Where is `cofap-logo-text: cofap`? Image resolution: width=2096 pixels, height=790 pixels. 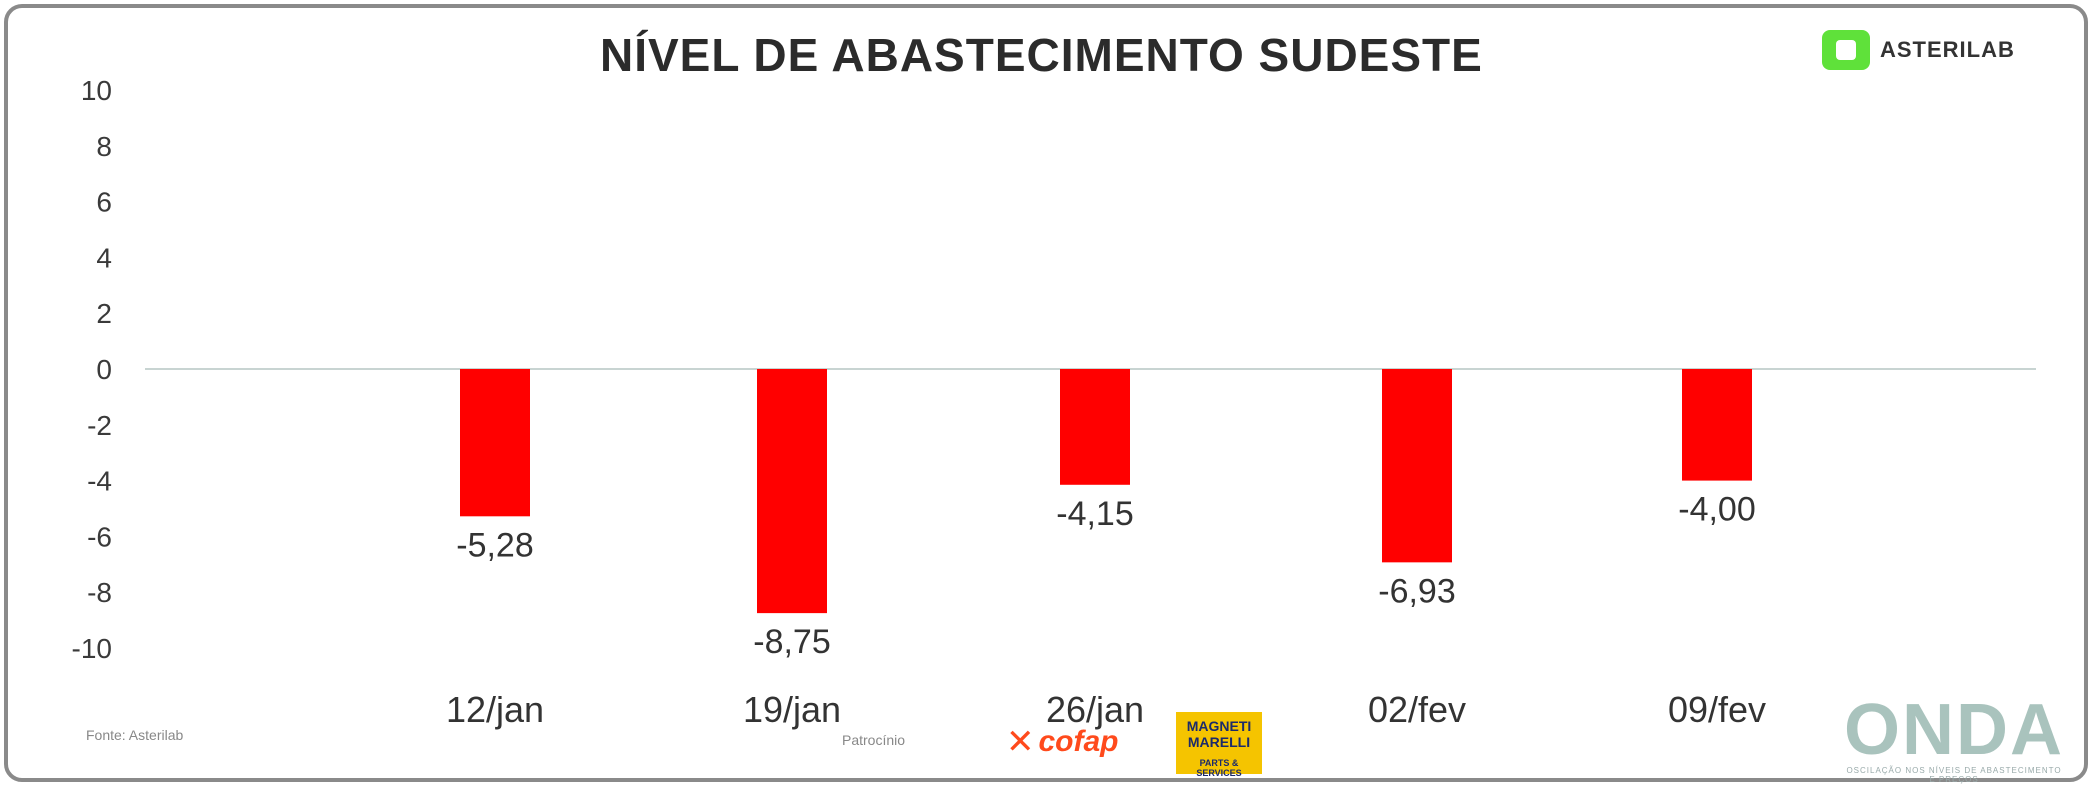
cofap-logo-text: cofap is located at coordinates (1078, 741).